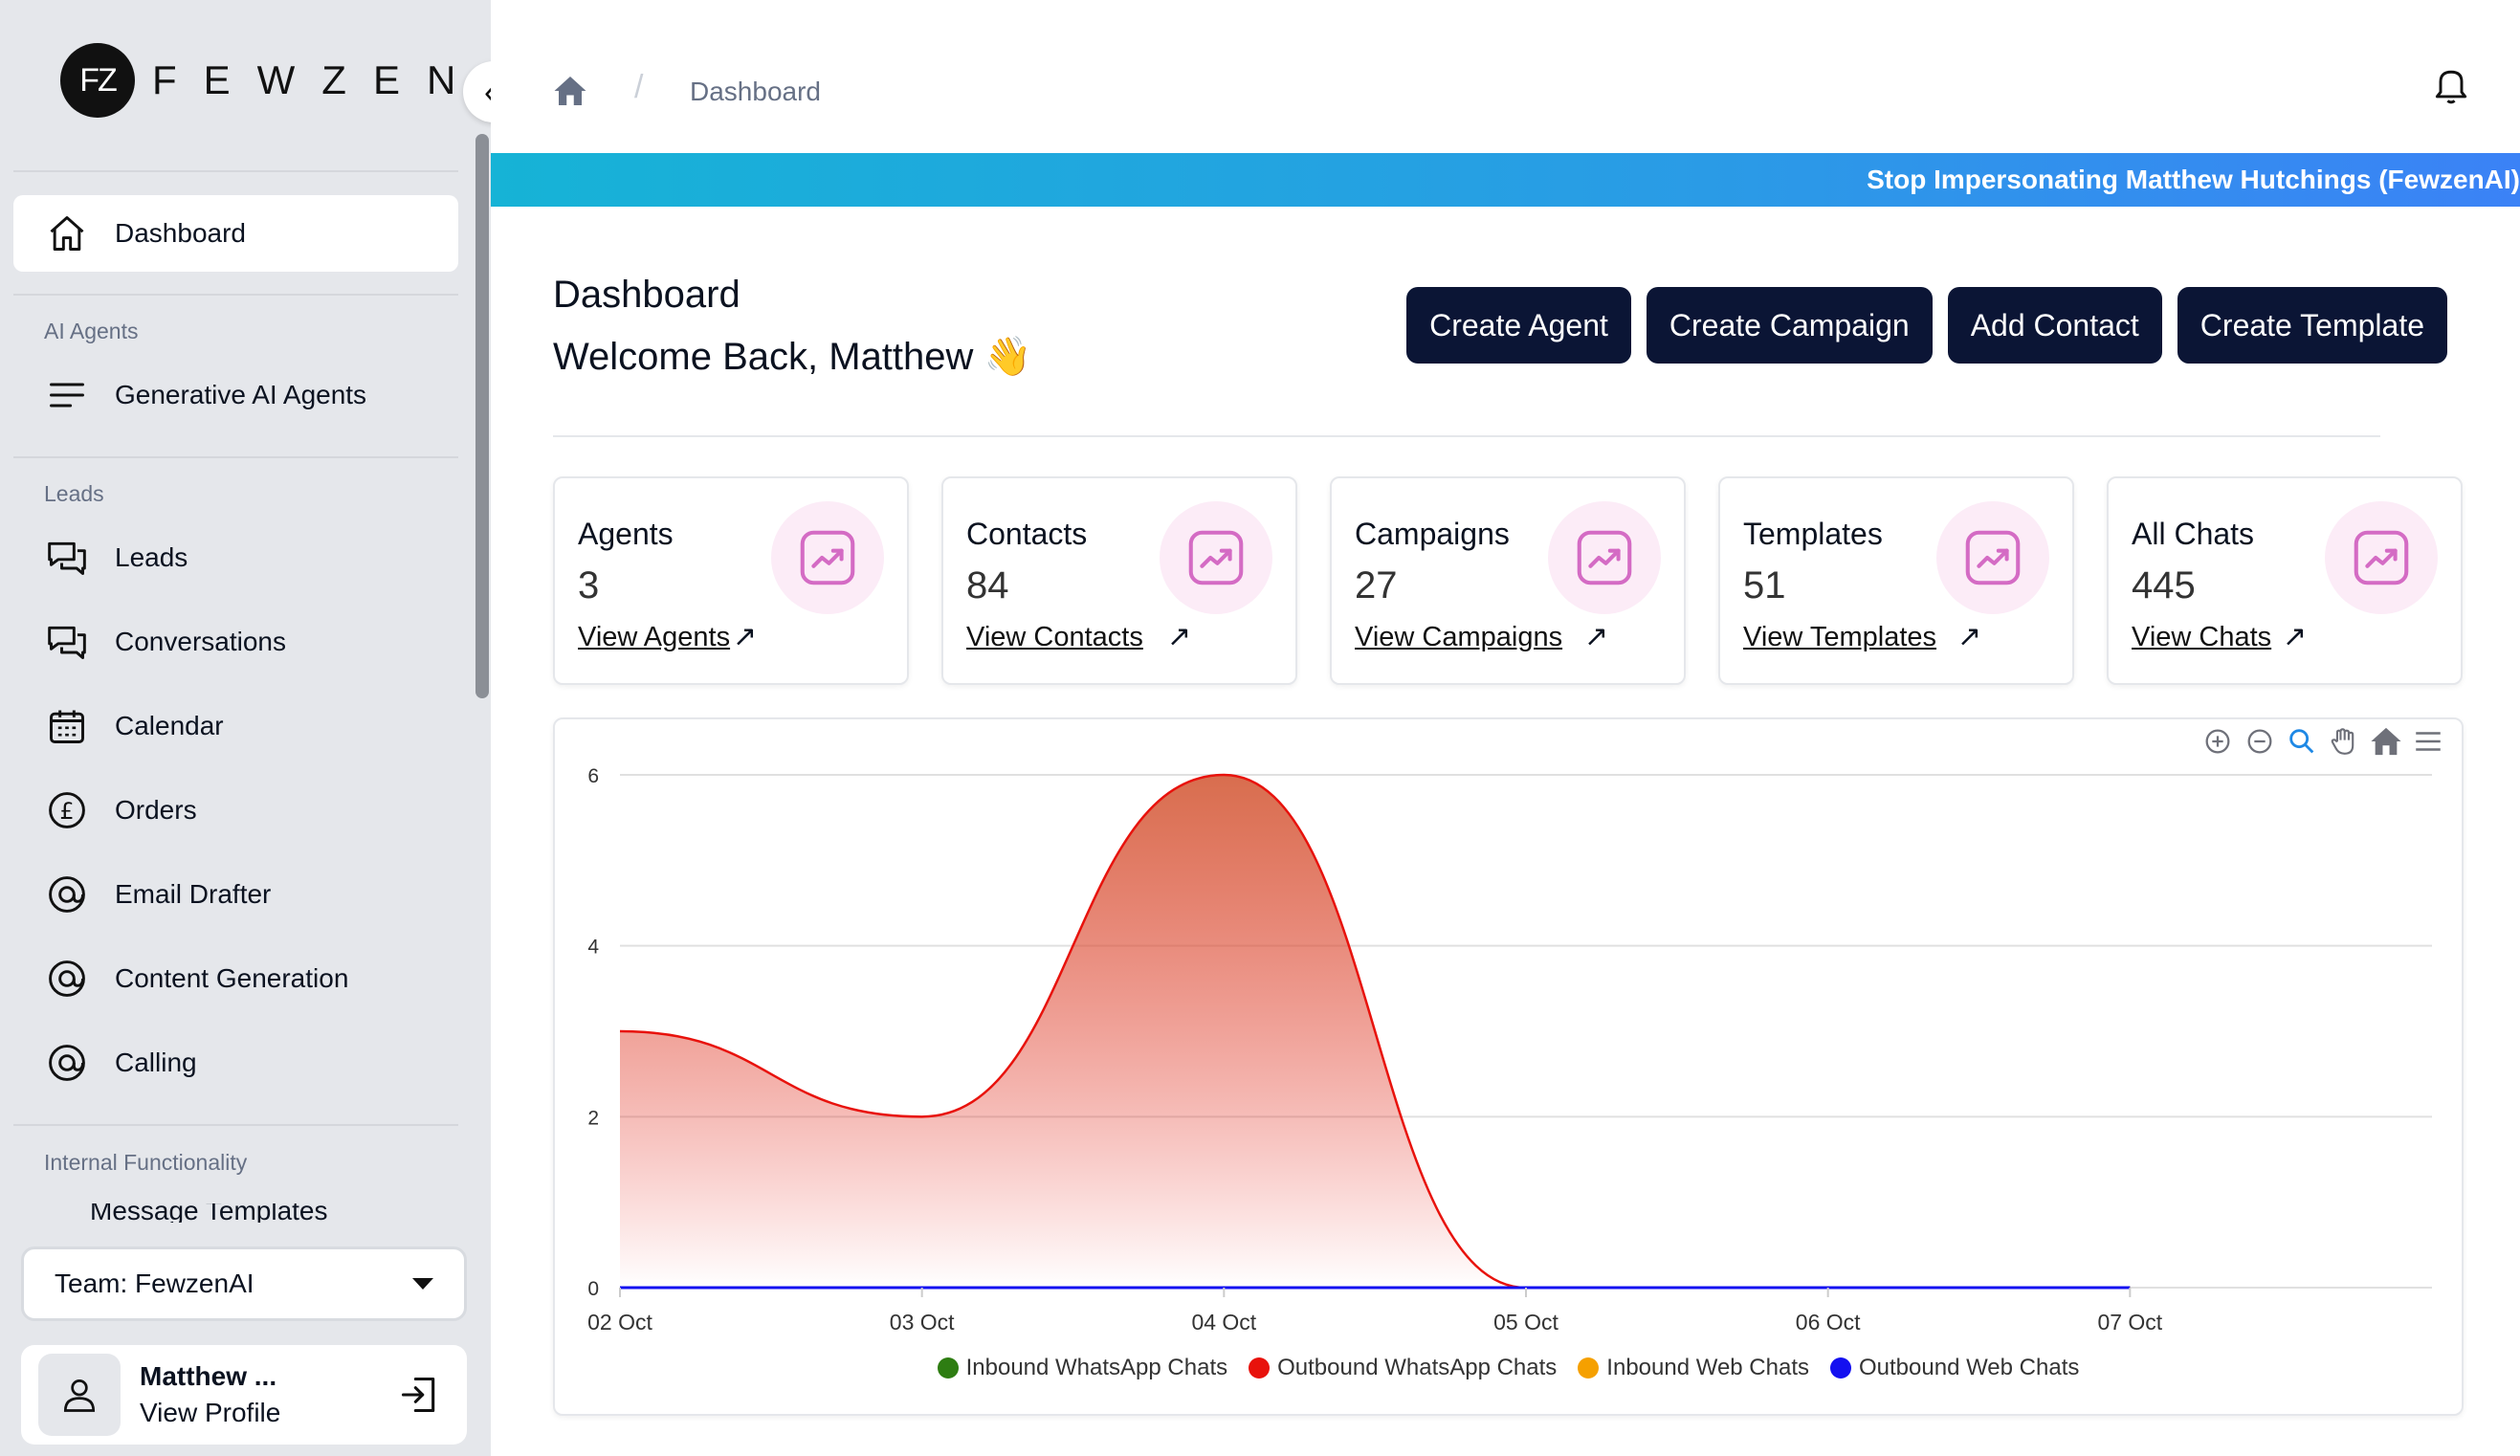 Image resolution: width=2520 pixels, height=1456 pixels. What do you see at coordinates (1433, 534) in the screenshot?
I see `stat-label: Campaigns` at bounding box center [1433, 534].